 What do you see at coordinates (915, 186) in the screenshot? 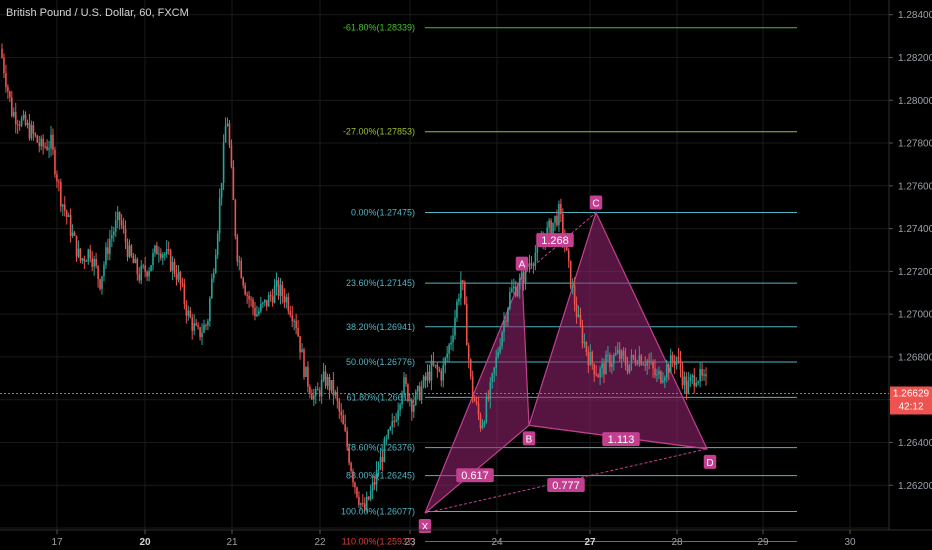
I see `price-tick-label: 1.27600` at bounding box center [915, 186].